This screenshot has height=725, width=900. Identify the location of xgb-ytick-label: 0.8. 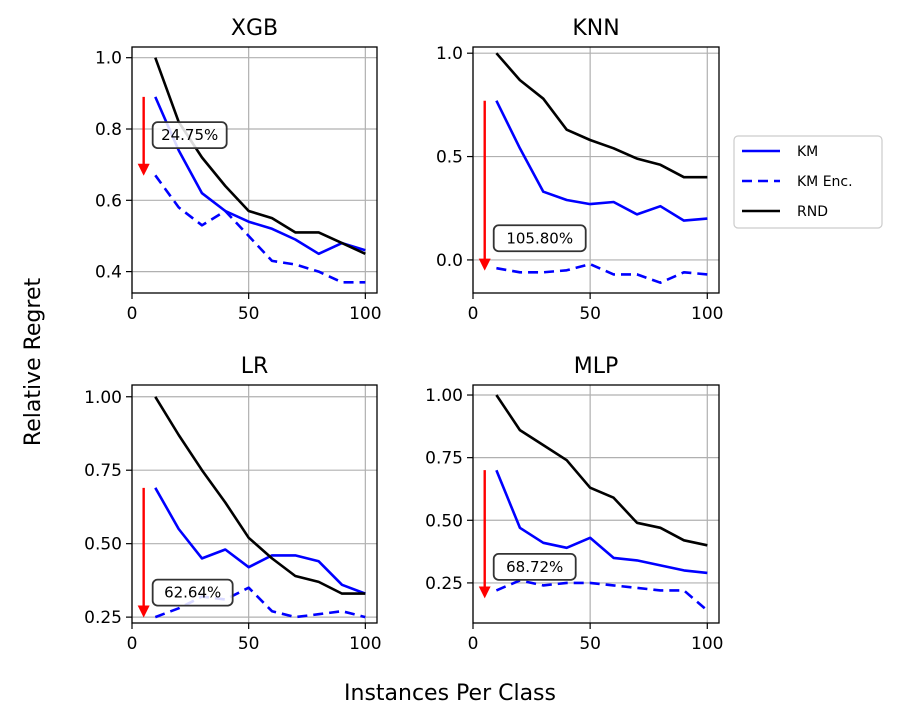
(108, 130).